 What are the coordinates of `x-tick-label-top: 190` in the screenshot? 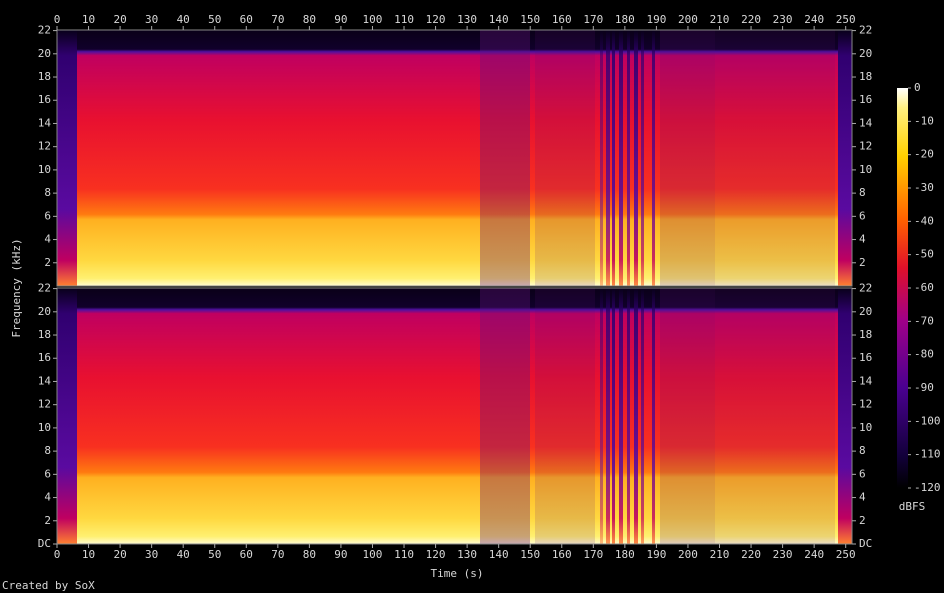 It's located at (656, 19).